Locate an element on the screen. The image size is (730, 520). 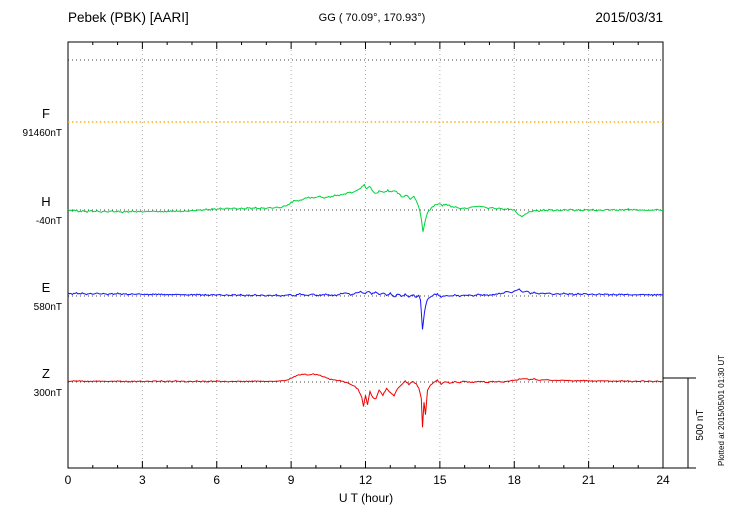
series-trace-H is located at coordinates (365, 207).